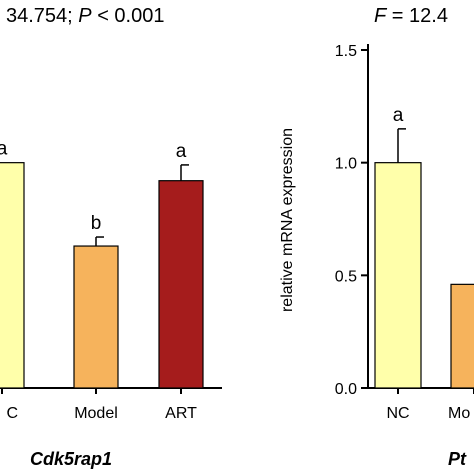 The width and height of the screenshot is (474, 474). What do you see at coordinates (417, 16) in the screenshot?
I see `panel2-stat-part1: = 12.4` at bounding box center [417, 16].